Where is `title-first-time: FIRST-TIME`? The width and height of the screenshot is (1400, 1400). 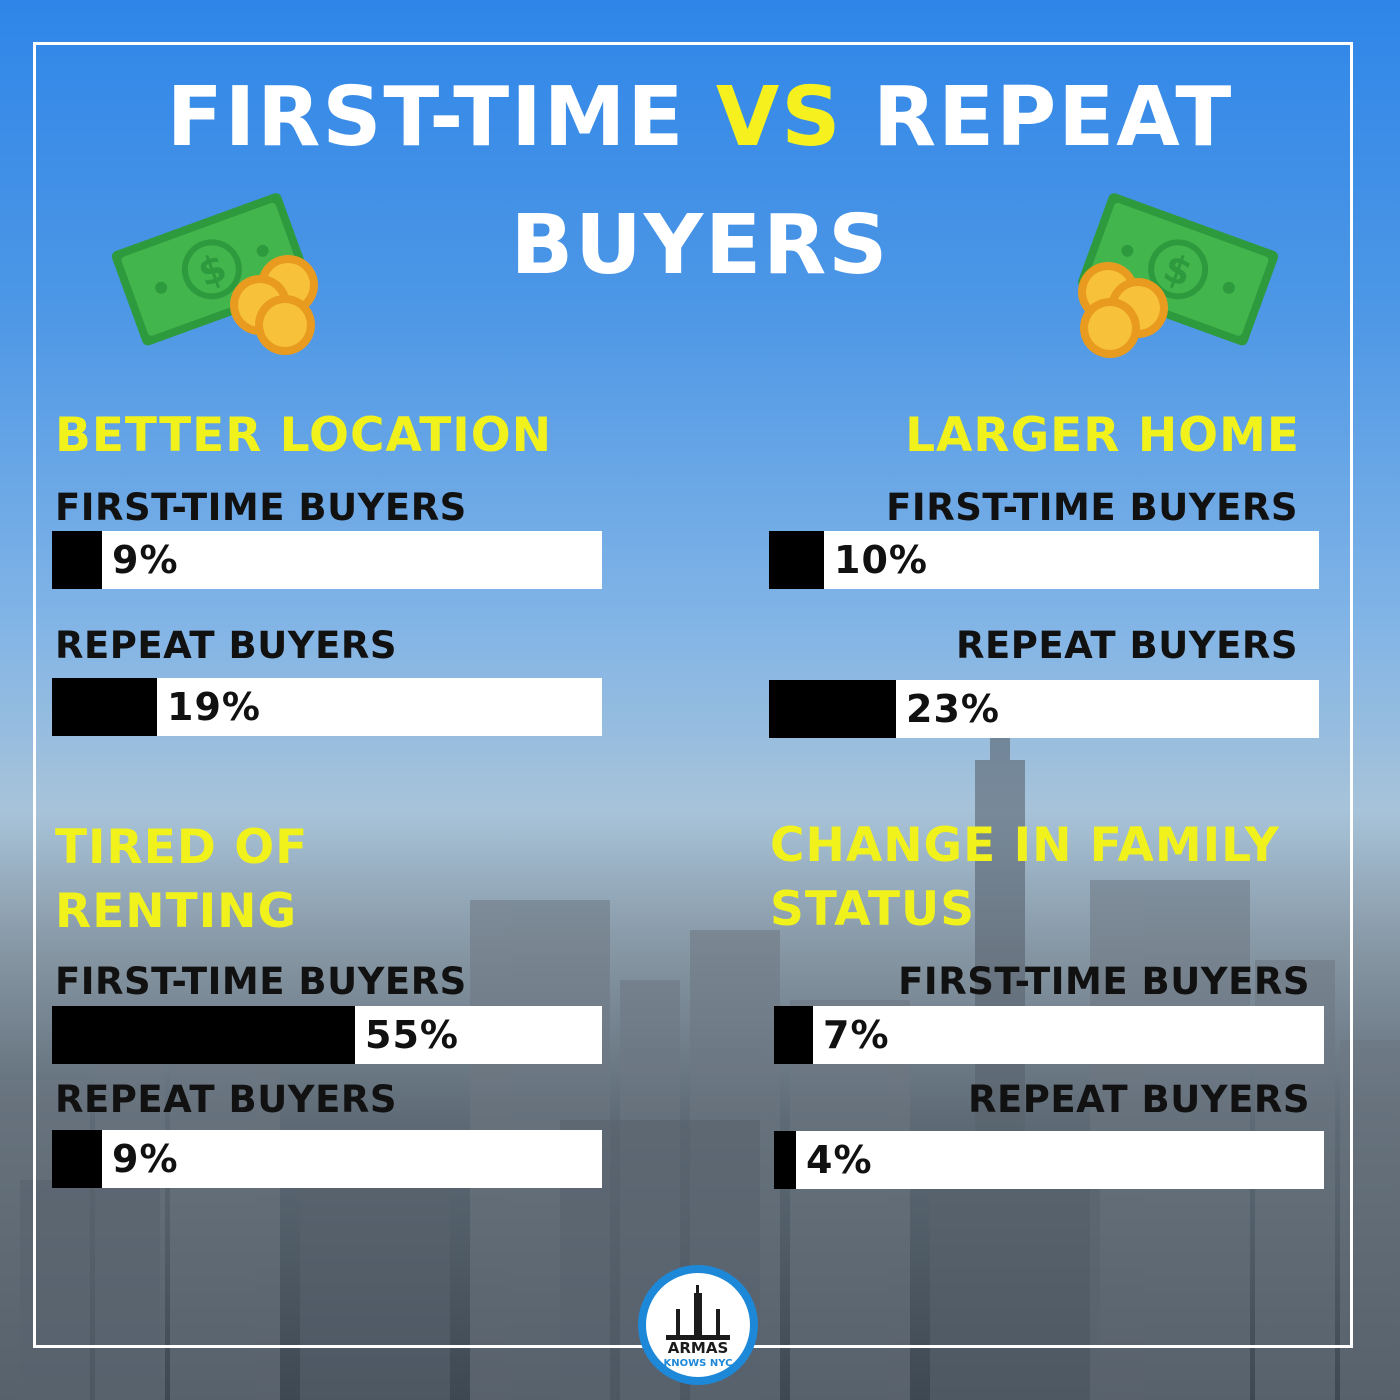
title-first-time: FIRST-TIME is located at coordinates (426, 117).